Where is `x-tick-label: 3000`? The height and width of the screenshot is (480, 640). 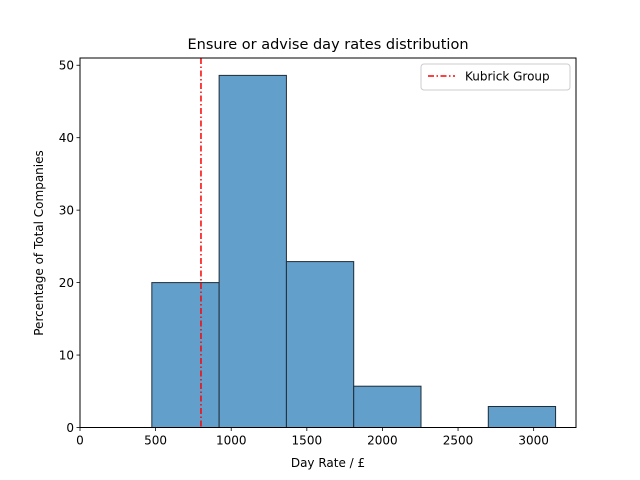
x-tick-label: 3000 is located at coordinates (533, 441).